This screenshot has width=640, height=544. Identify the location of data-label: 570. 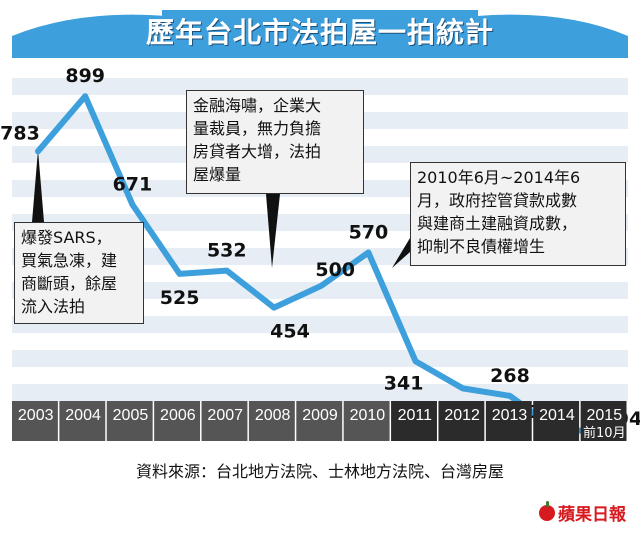
(369, 233).